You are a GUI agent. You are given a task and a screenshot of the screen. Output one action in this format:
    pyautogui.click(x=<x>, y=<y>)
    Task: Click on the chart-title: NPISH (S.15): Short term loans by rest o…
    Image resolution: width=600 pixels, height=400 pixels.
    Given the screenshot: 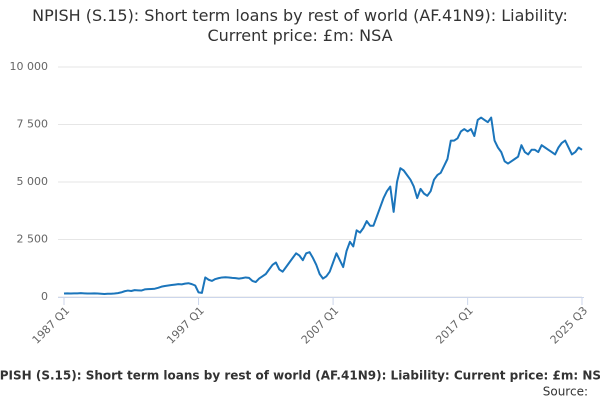 What is the action you would take?
    pyautogui.click(x=300, y=25)
    